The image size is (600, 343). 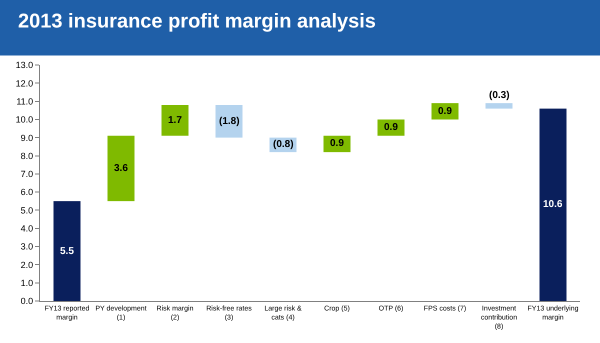 I want to click on y-tick-label: 1.0, so click(x=27, y=283).